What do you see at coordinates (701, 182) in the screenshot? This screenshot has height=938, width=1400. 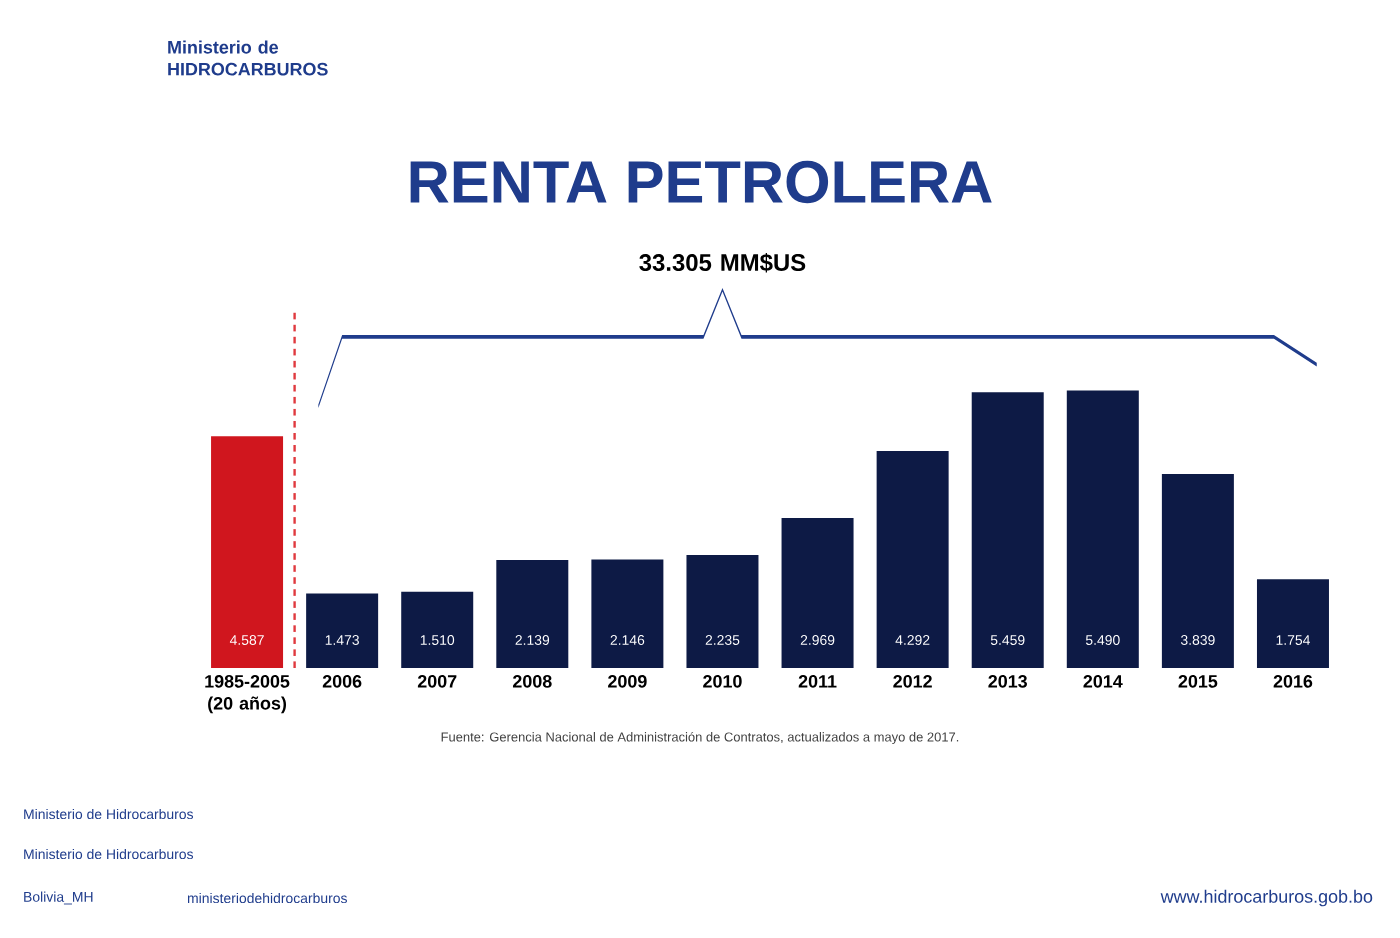 I see `chart-title: RENTA PETROLERA` at bounding box center [701, 182].